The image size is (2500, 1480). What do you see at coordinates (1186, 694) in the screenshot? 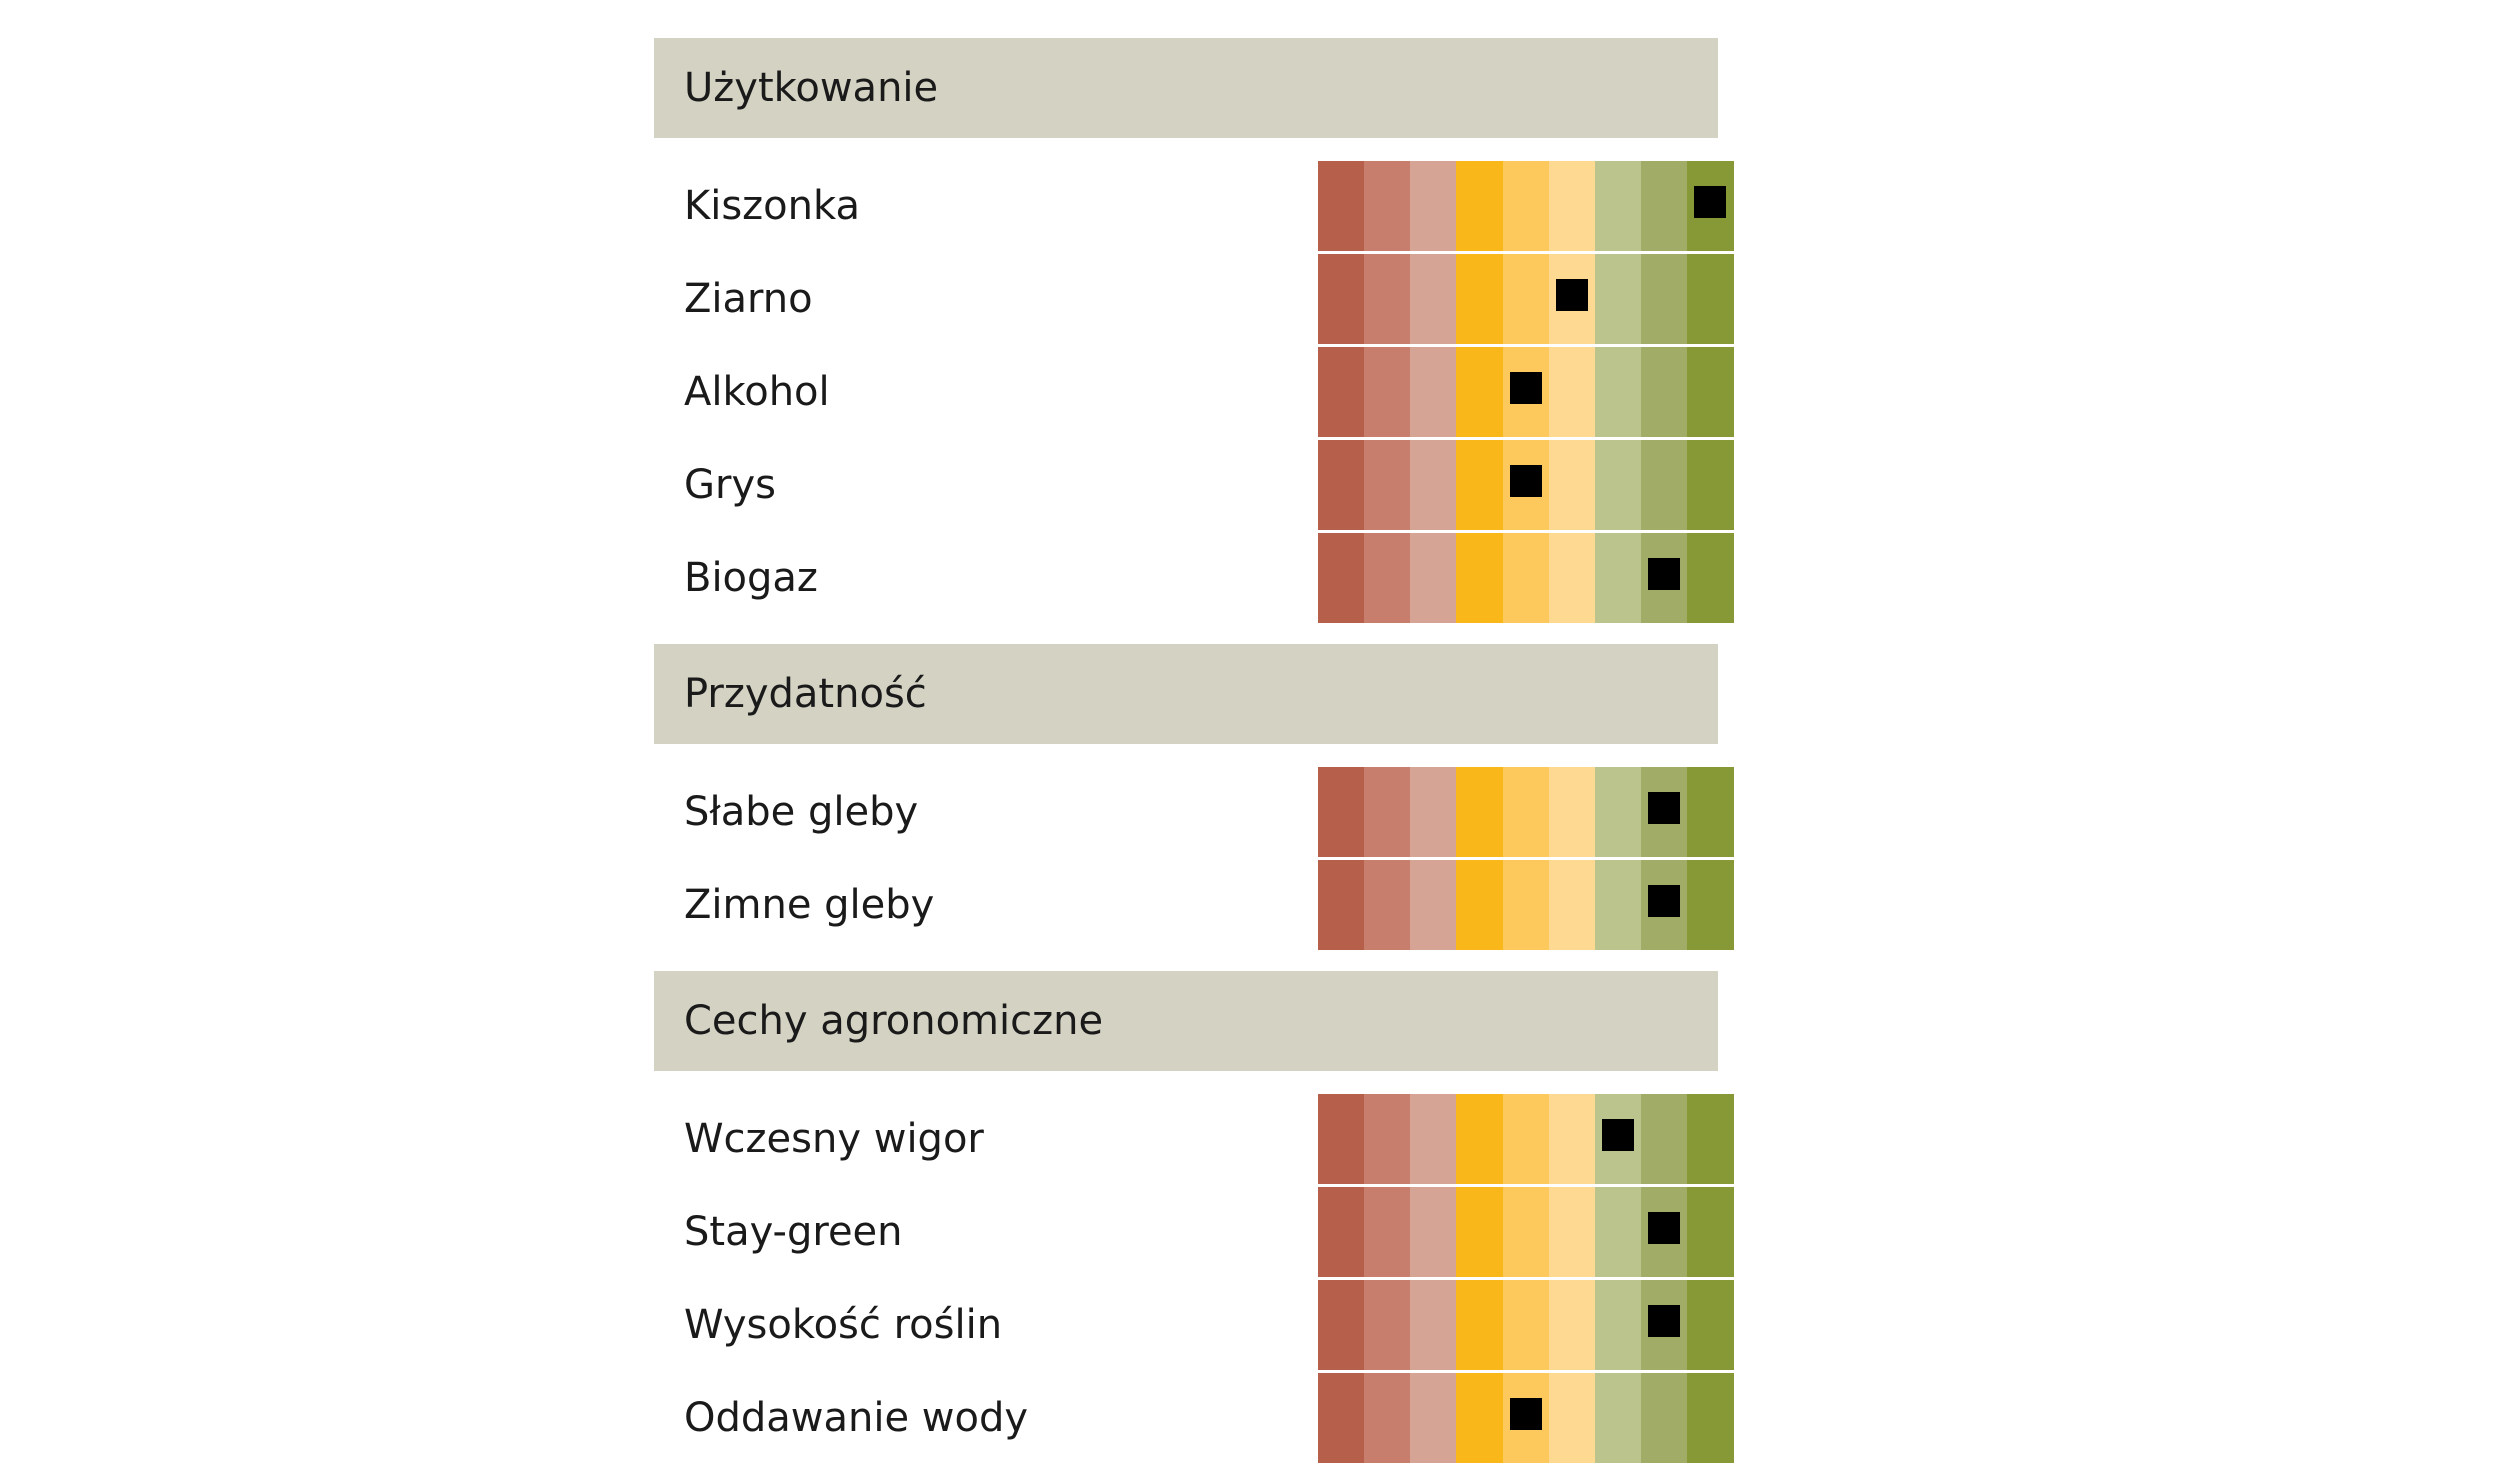
I see `section-header: Przydatność` at bounding box center [1186, 694].